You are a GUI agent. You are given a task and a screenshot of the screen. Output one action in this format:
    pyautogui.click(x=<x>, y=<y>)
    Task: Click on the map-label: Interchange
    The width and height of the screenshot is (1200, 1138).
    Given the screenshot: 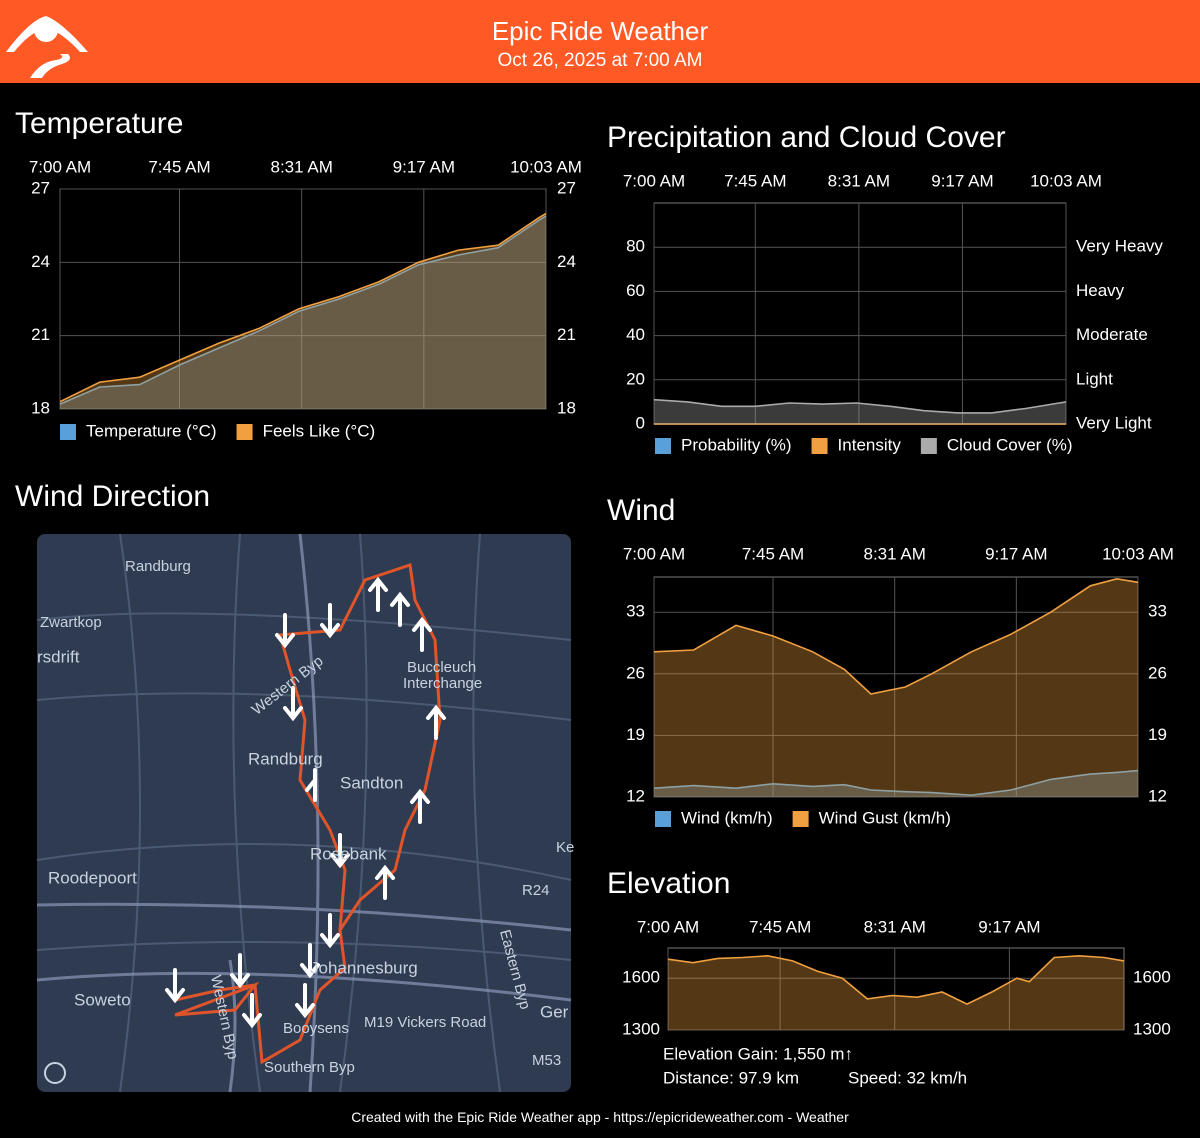 What is the action you would take?
    pyautogui.click(x=442, y=683)
    